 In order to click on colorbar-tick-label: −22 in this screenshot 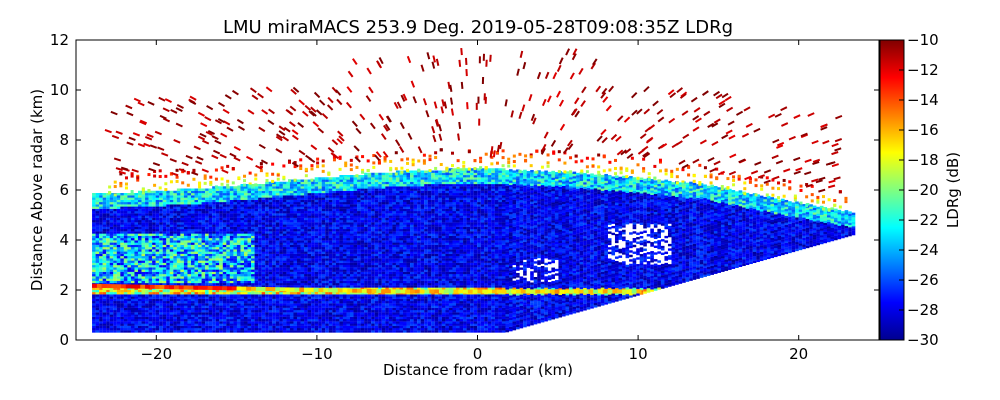, I will do `click(923, 220)`.